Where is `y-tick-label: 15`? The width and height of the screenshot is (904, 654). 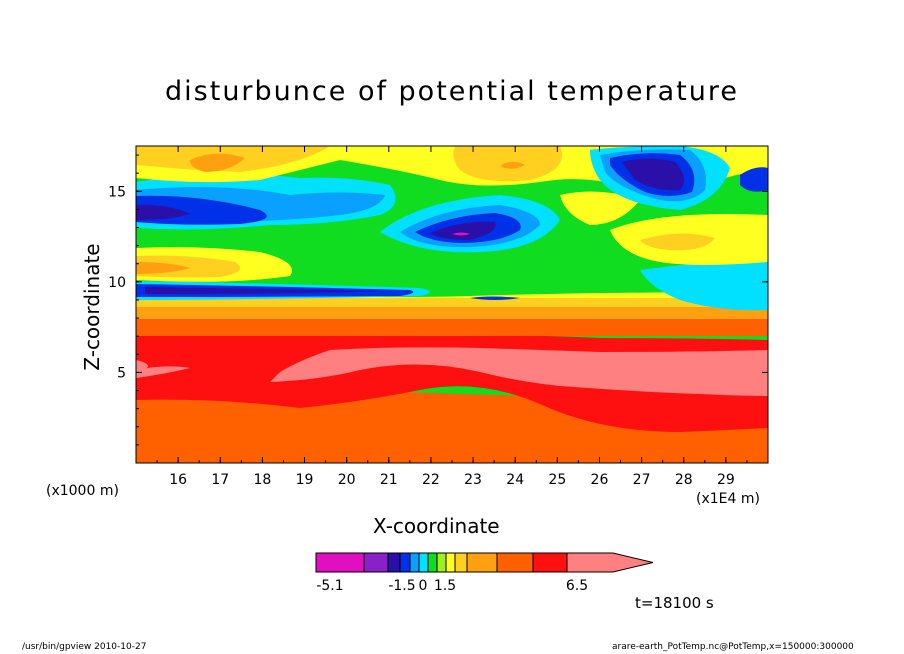
y-tick-label: 15 is located at coordinates (117, 192).